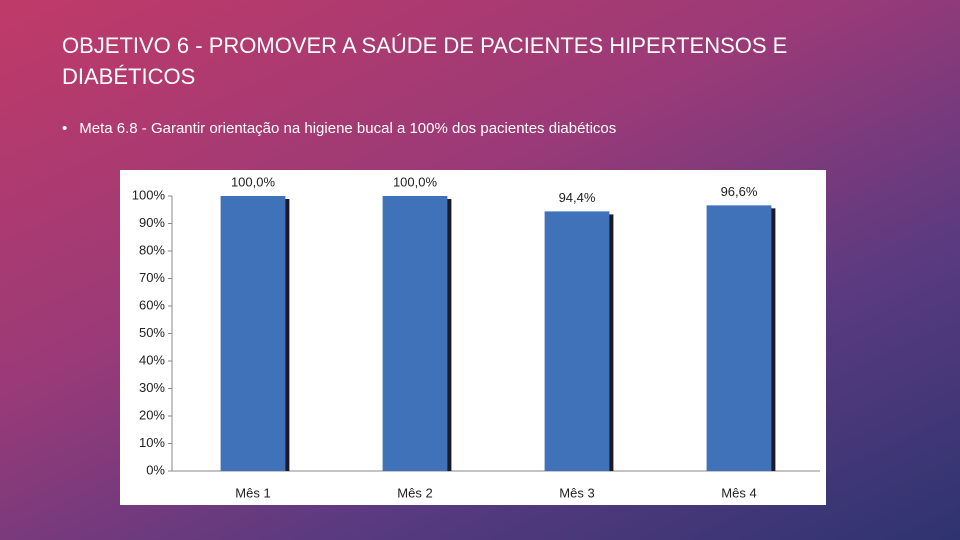 The width and height of the screenshot is (960, 540). Describe the element at coordinates (149, 194) in the screenshot. I see `y-tick-label: 100%` at that location.